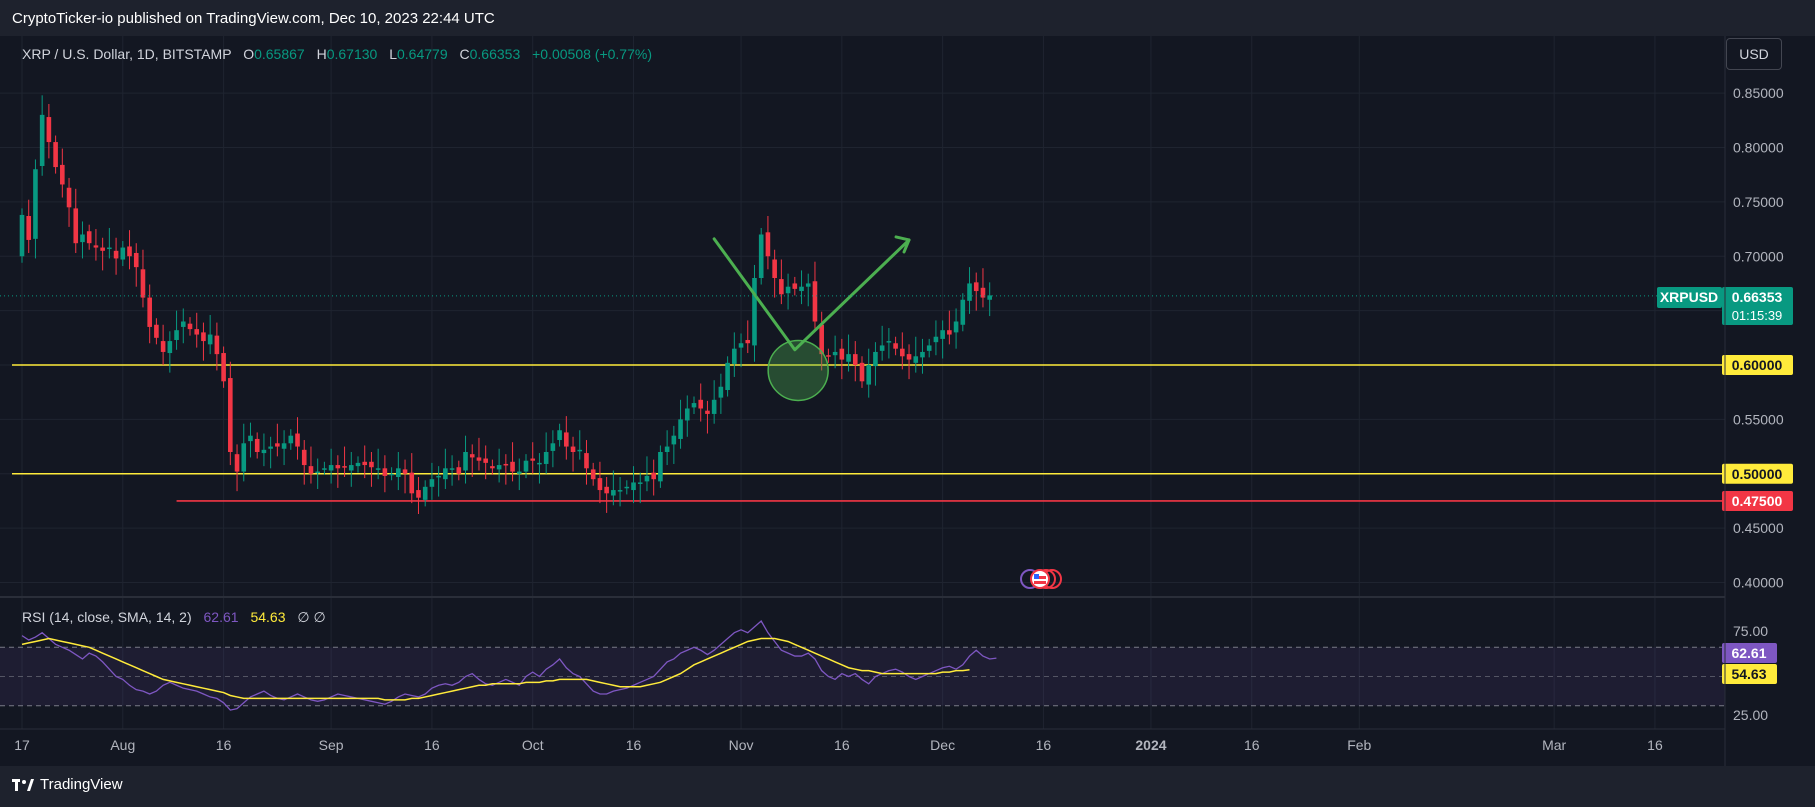  What do you see at coordinates (811, 294) in the screenshot?
I see `reversal-arrow` at bounding box center [811, 294].